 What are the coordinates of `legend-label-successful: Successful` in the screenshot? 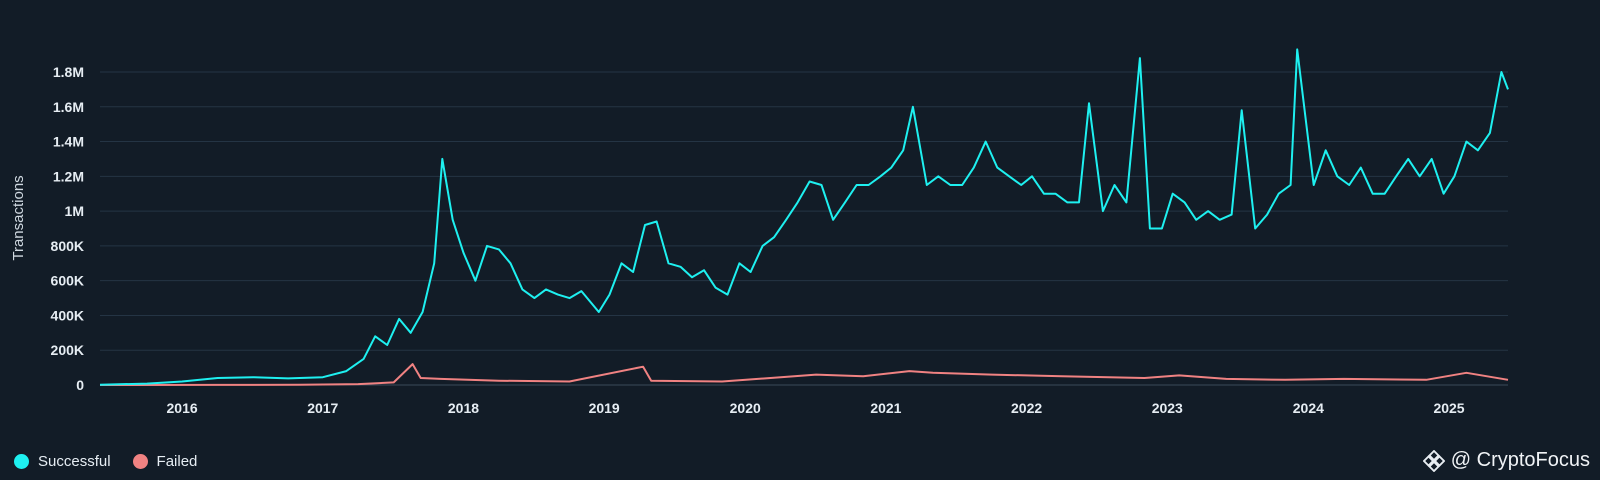 It's located at (74, 461).